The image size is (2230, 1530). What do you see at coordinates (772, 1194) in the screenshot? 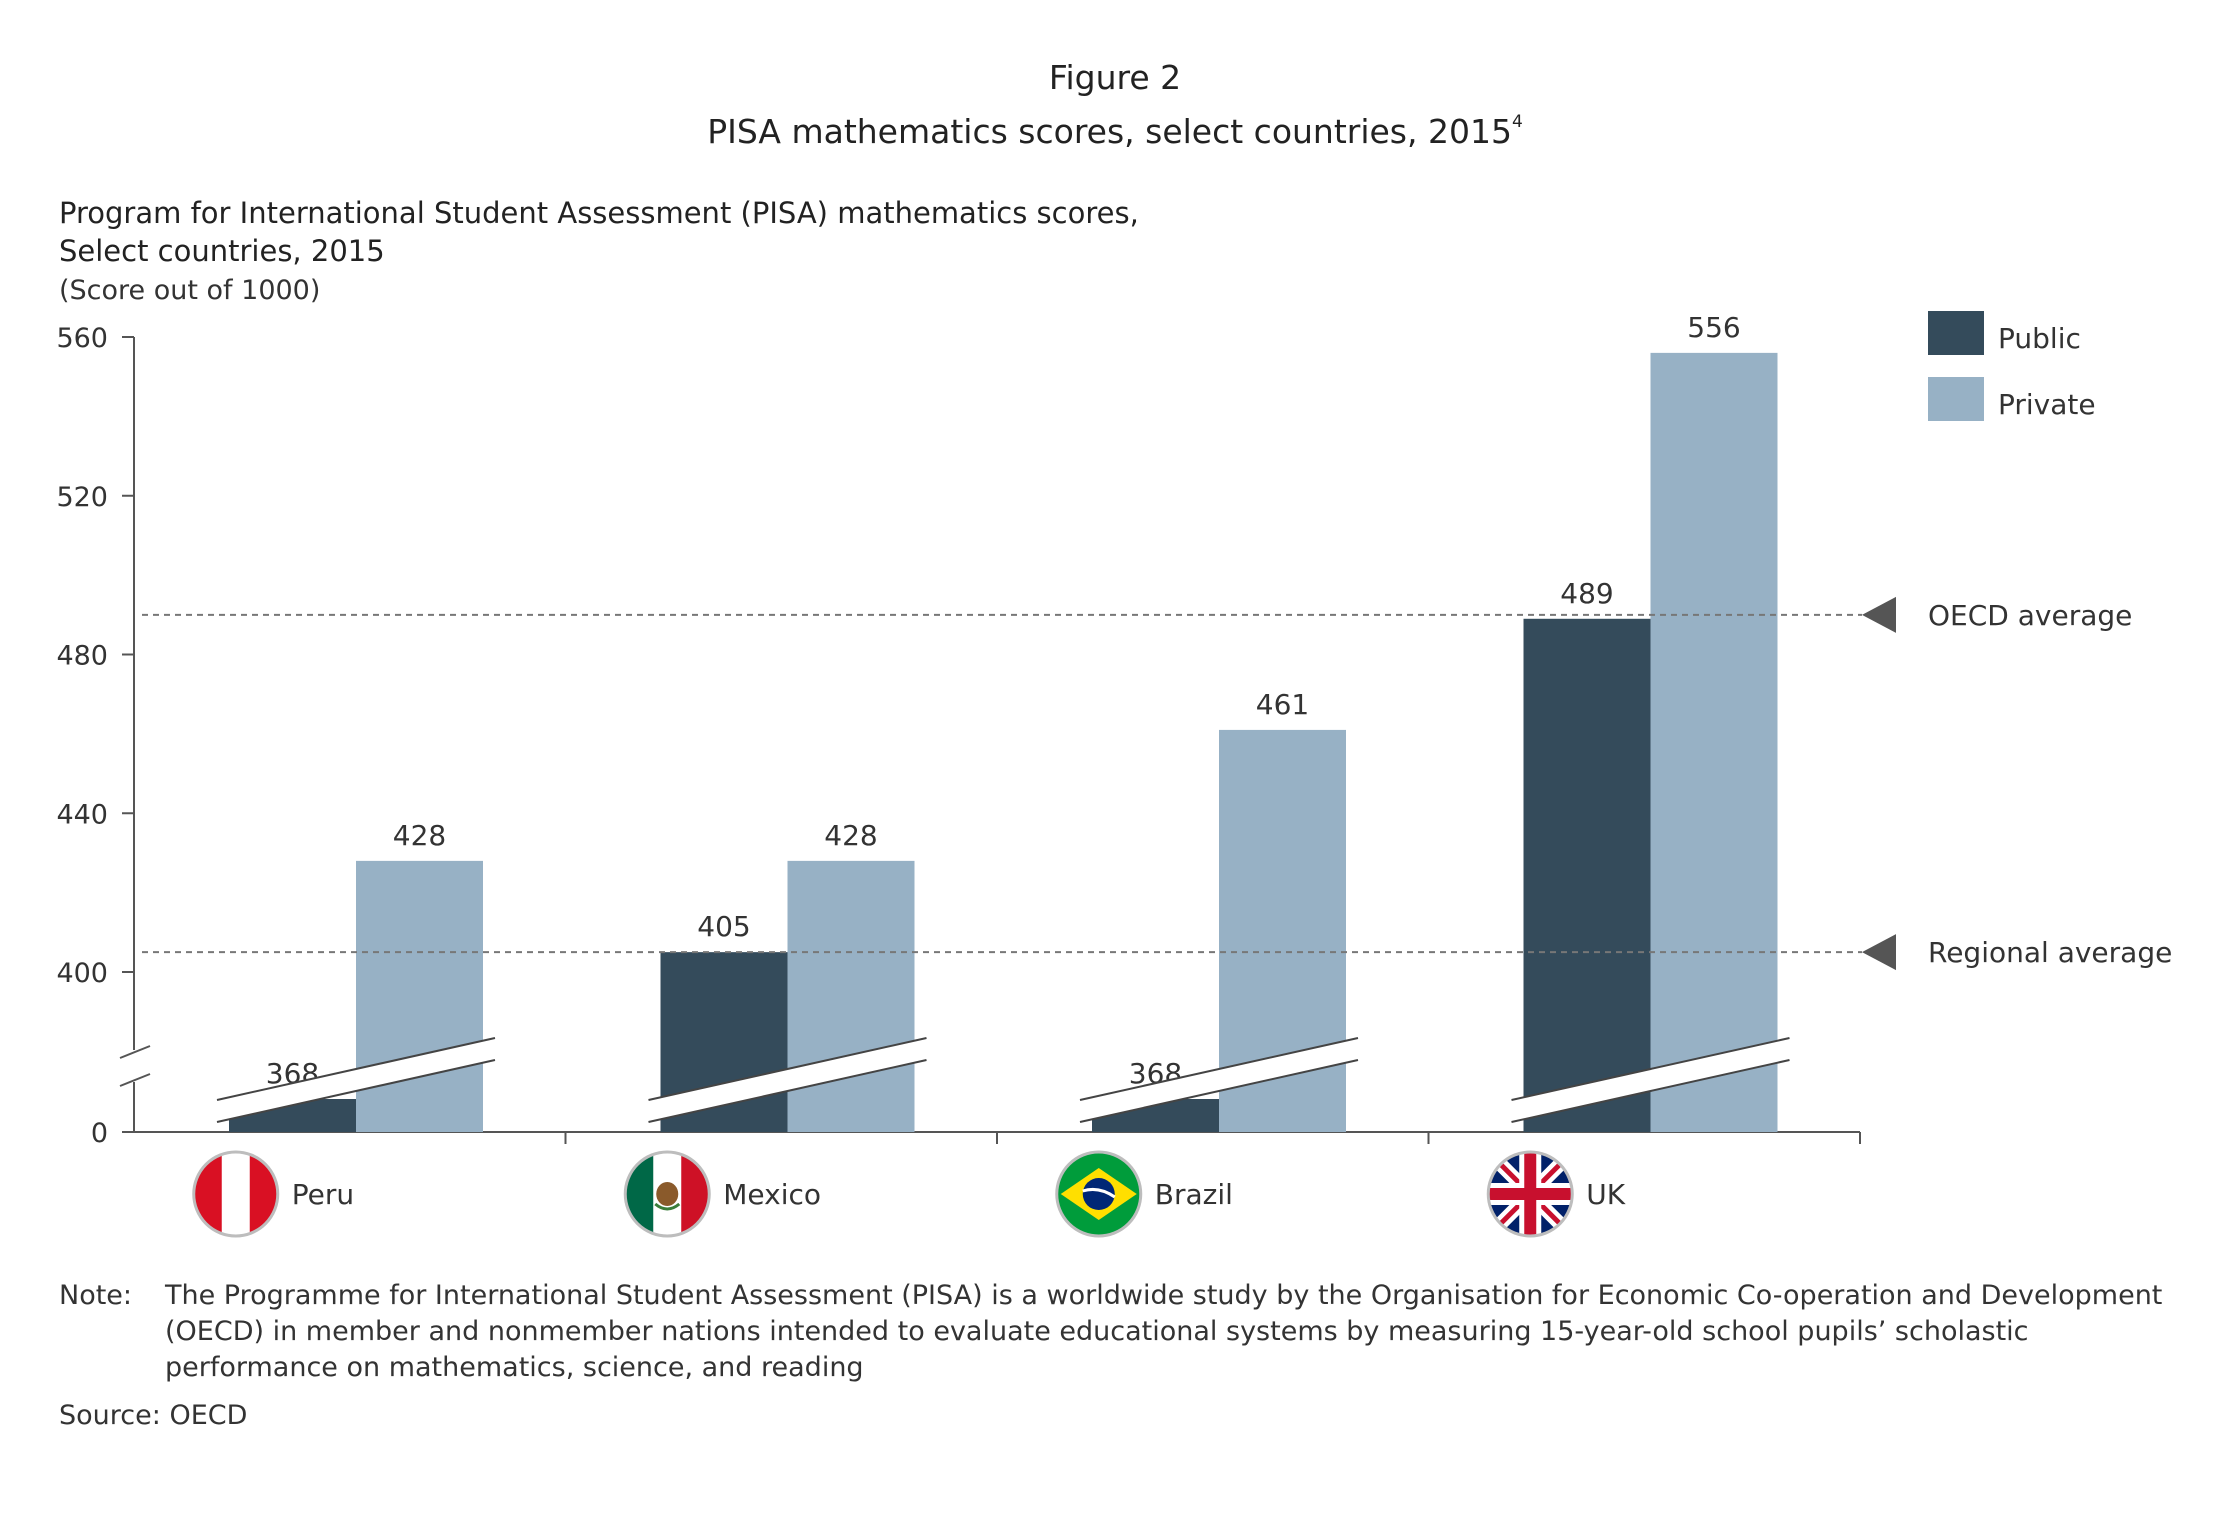
I see `x-category-label: Mexico` at bounding box center [772, 1194].